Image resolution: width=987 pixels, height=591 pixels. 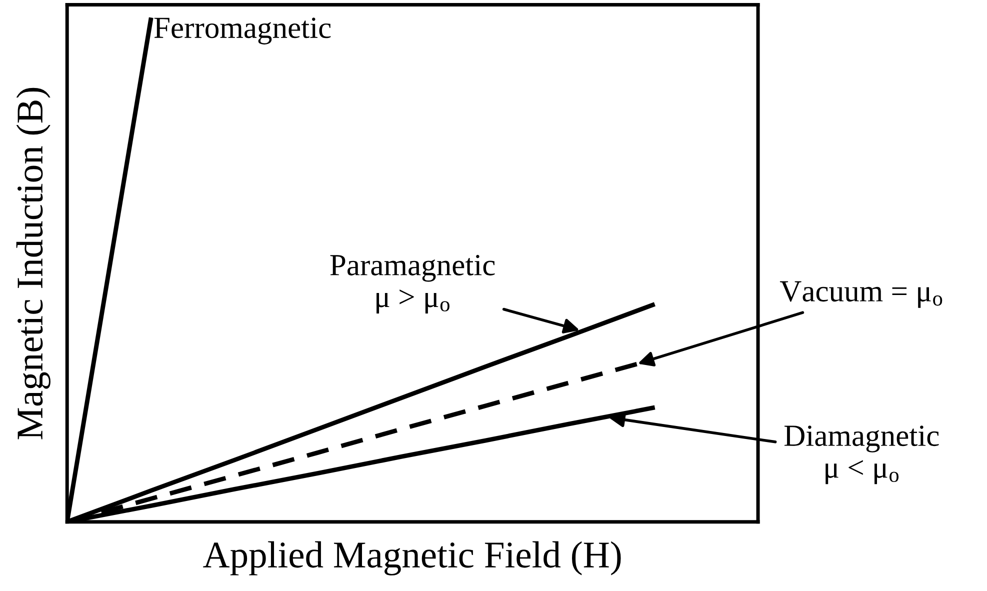 What do you see at coordinates (861, 455) in the screenshot?
I see `text: Diamagnetic μ < μ$_{o}$` at bounding box center [861, 455].